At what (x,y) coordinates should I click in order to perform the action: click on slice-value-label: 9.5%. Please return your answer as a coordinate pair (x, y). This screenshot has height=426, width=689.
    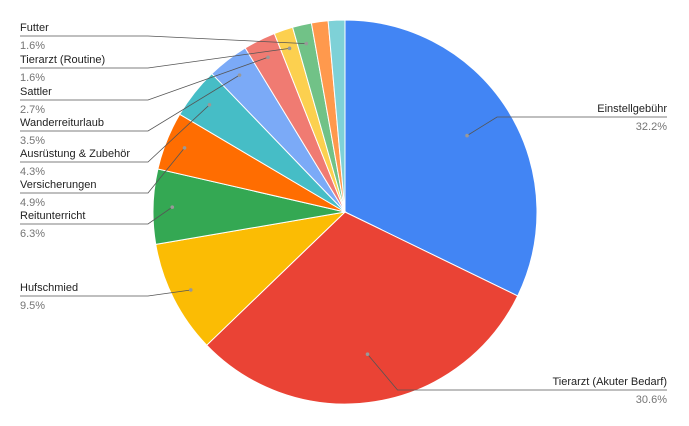
    Looking at the image, I should click on (32, 306).